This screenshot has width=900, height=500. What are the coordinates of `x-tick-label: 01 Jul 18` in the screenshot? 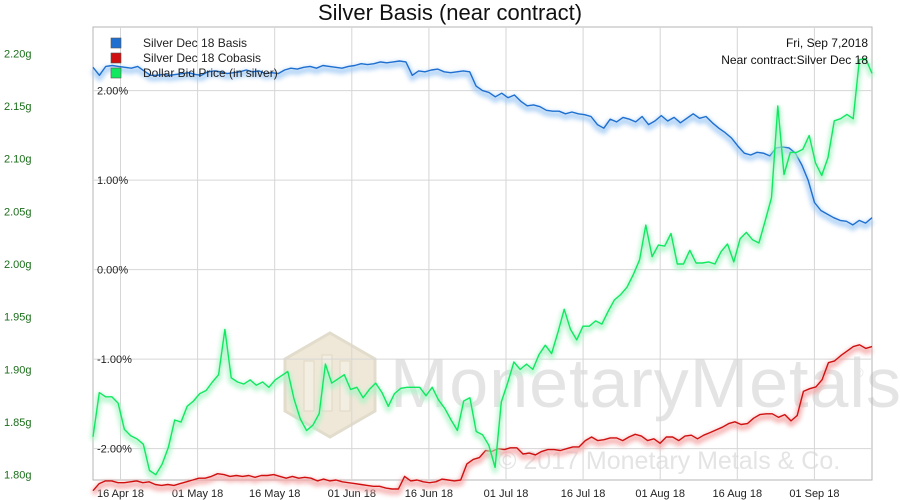 It's located at (506, 494).